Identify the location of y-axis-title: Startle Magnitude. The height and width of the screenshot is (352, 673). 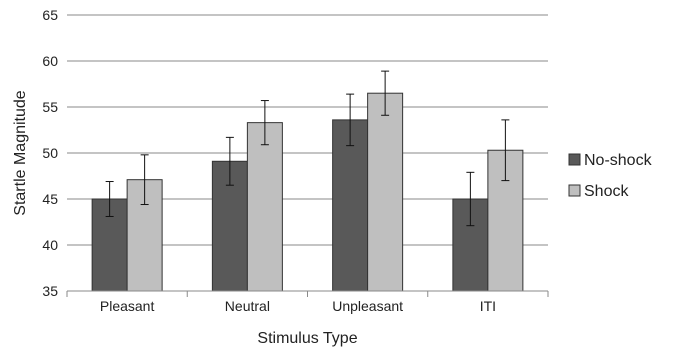
(20, 153).